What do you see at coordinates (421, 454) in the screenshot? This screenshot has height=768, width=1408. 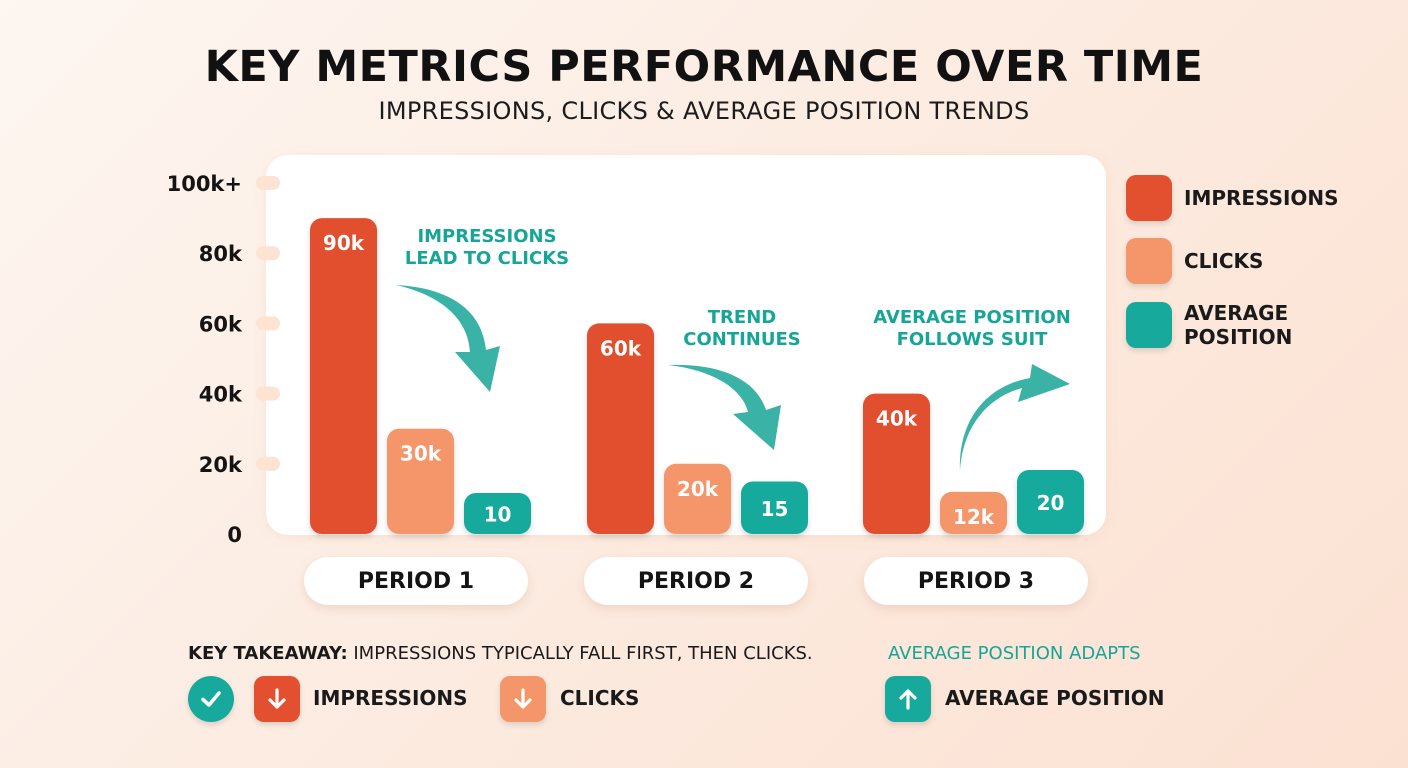 I see `bar-value-label: 30k` at bounding box center [421, 454].